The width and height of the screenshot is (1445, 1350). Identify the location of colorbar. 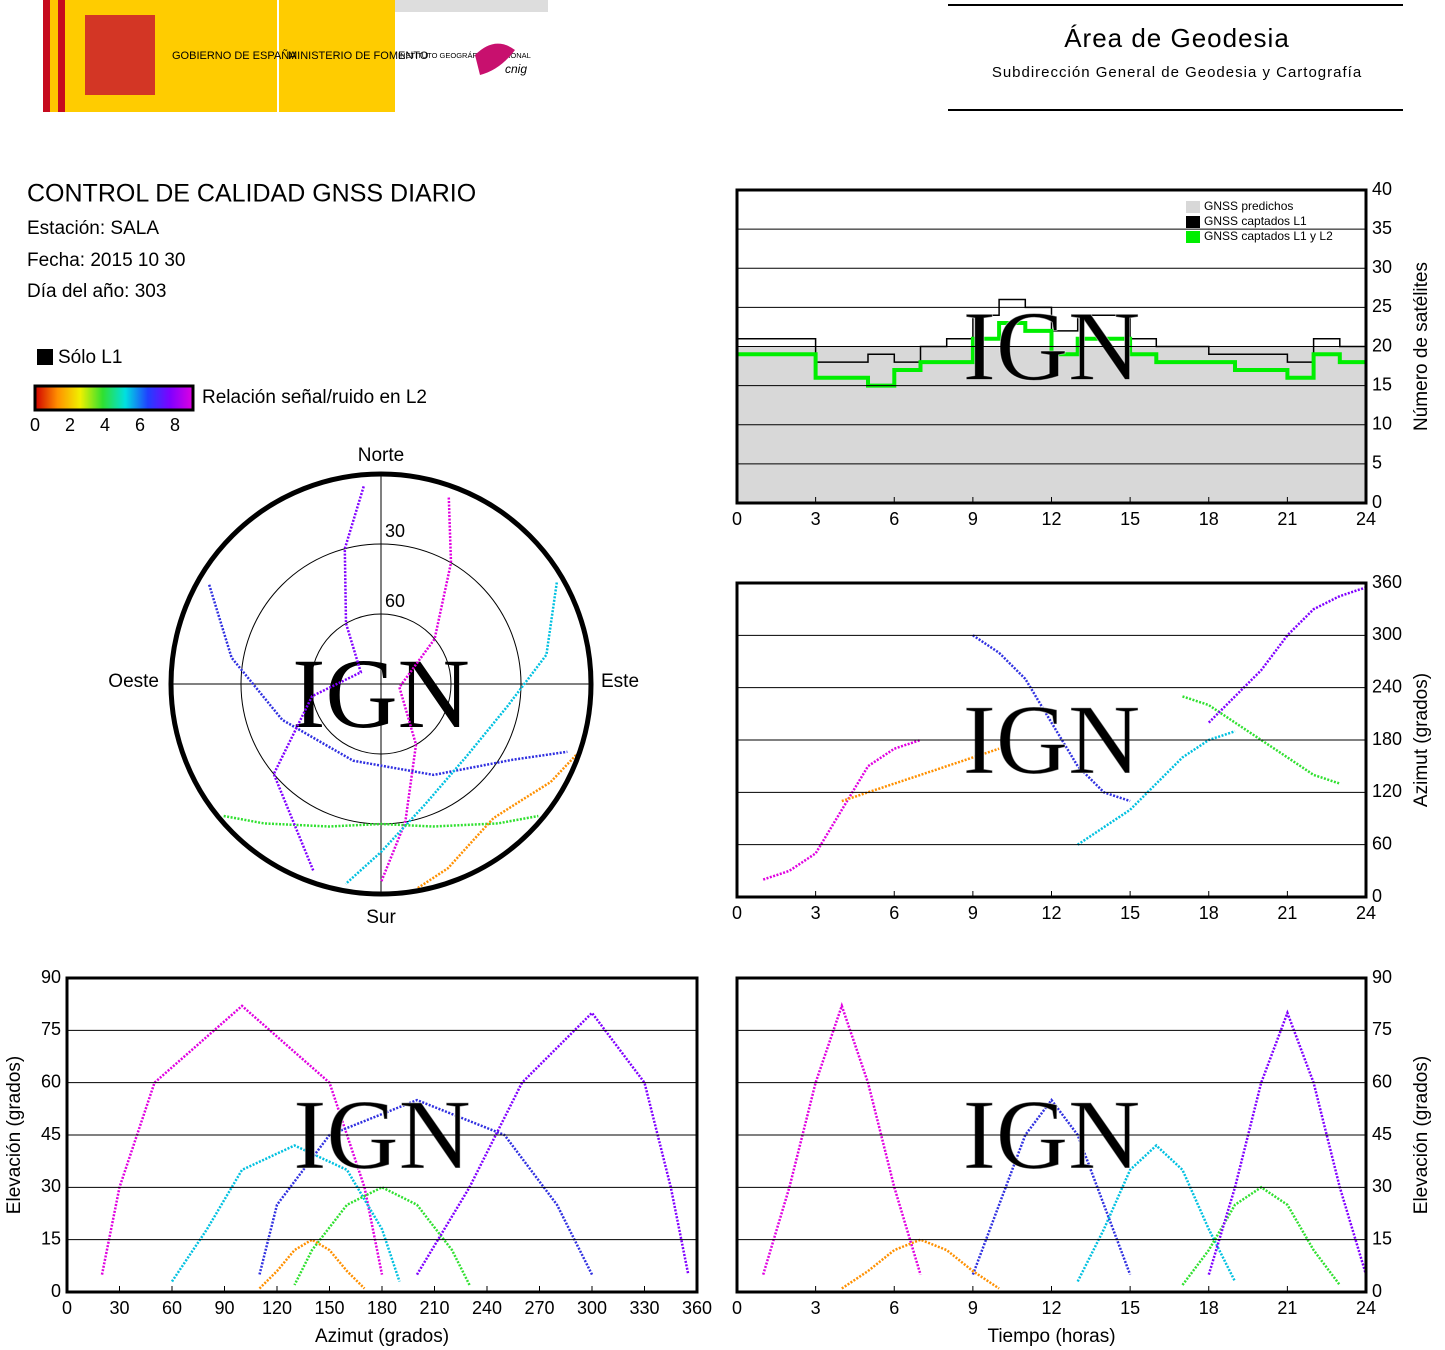
(114, 398).